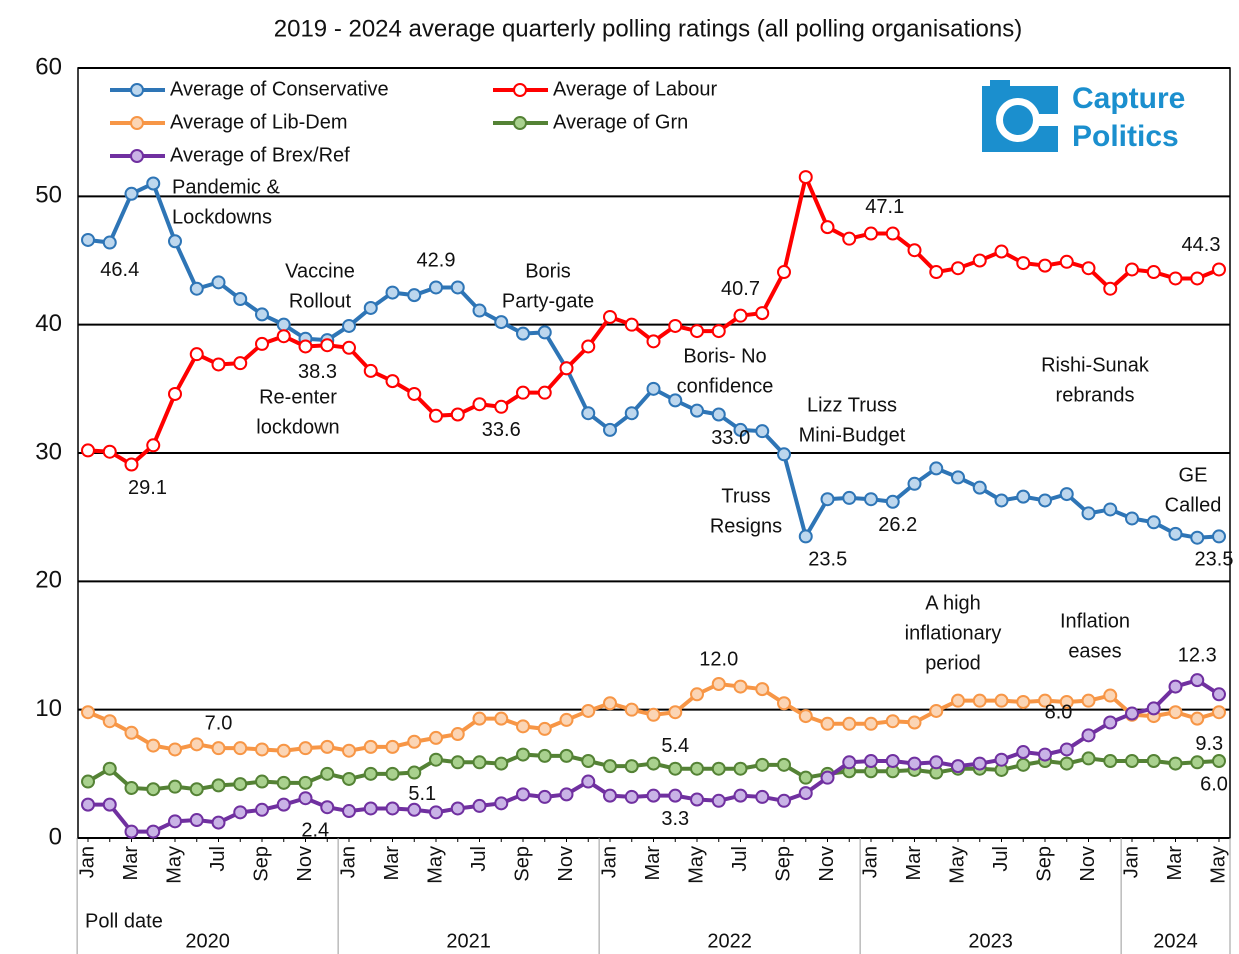 The image size is (1239, 954). I want to click on annotation: Lockdowns, so click(222, 217).